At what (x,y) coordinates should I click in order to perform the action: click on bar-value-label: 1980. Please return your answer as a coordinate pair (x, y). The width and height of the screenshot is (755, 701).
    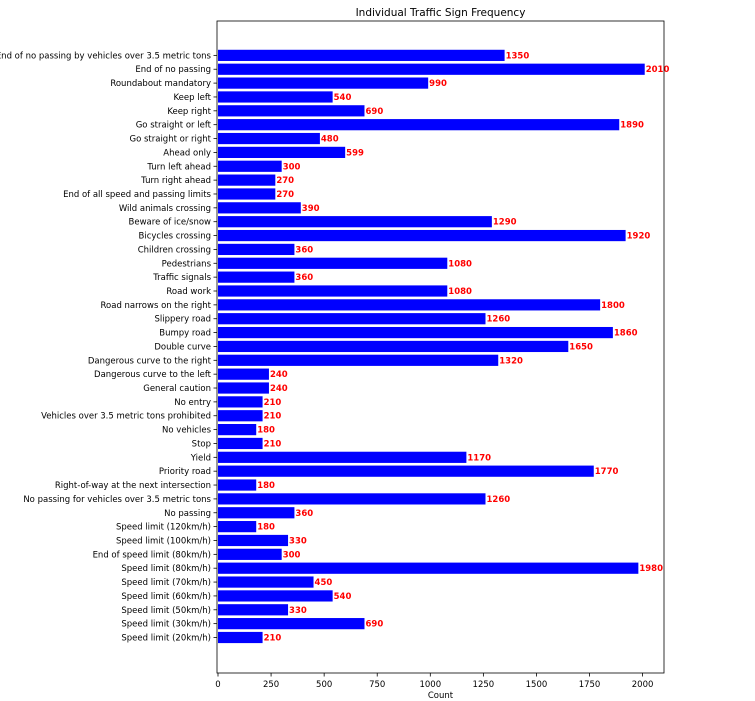
    Looking at the image, I should click on (651, 569).